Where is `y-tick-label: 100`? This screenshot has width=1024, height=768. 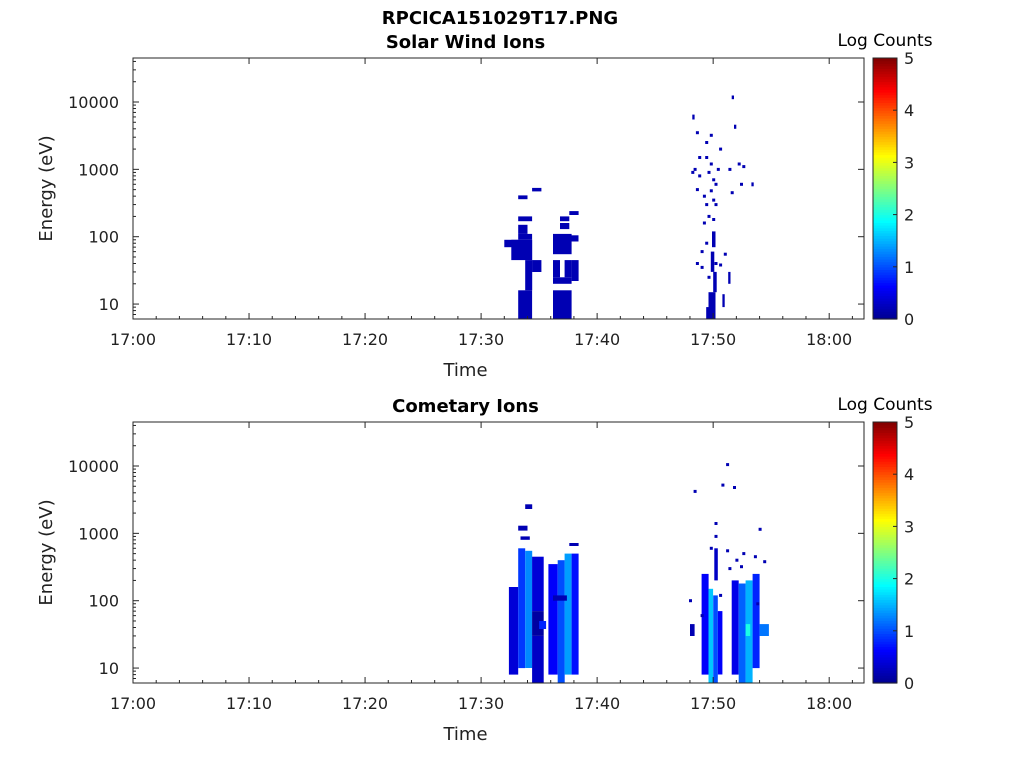 y-tick-label: 100 is located at coordinates (103, 237).